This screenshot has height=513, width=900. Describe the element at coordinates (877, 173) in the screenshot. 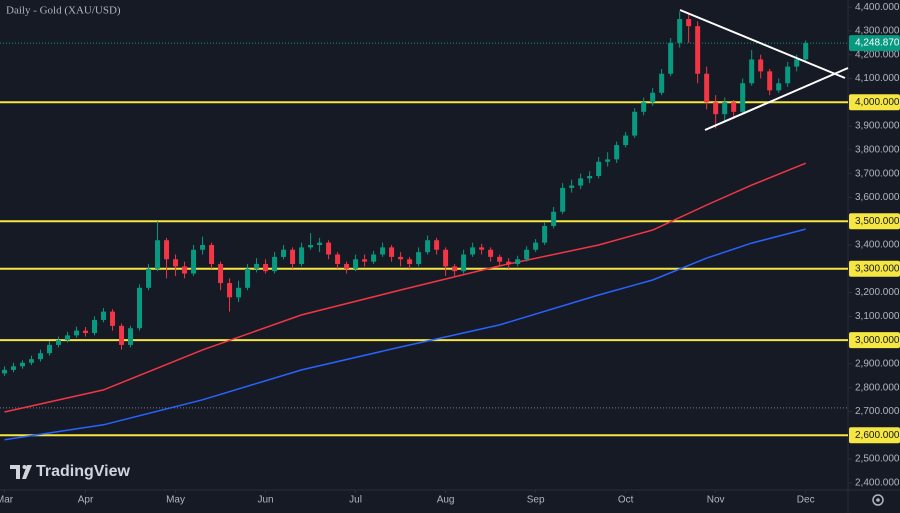

I see `y-tick-label: 3,700.000` at that location.